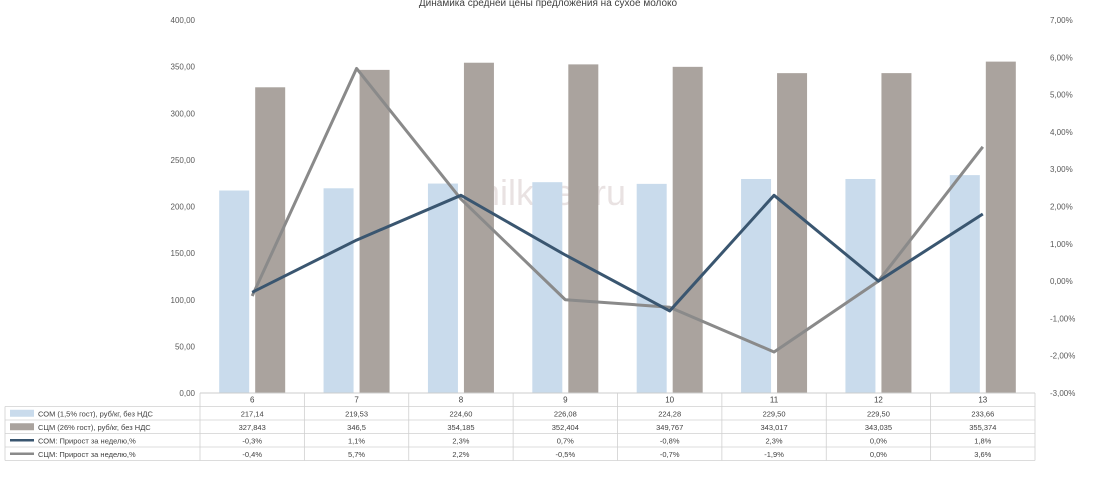 This screenshot has width=1095, height=480. I want to click on left-tick-label: 350,00, so click(183, 67).